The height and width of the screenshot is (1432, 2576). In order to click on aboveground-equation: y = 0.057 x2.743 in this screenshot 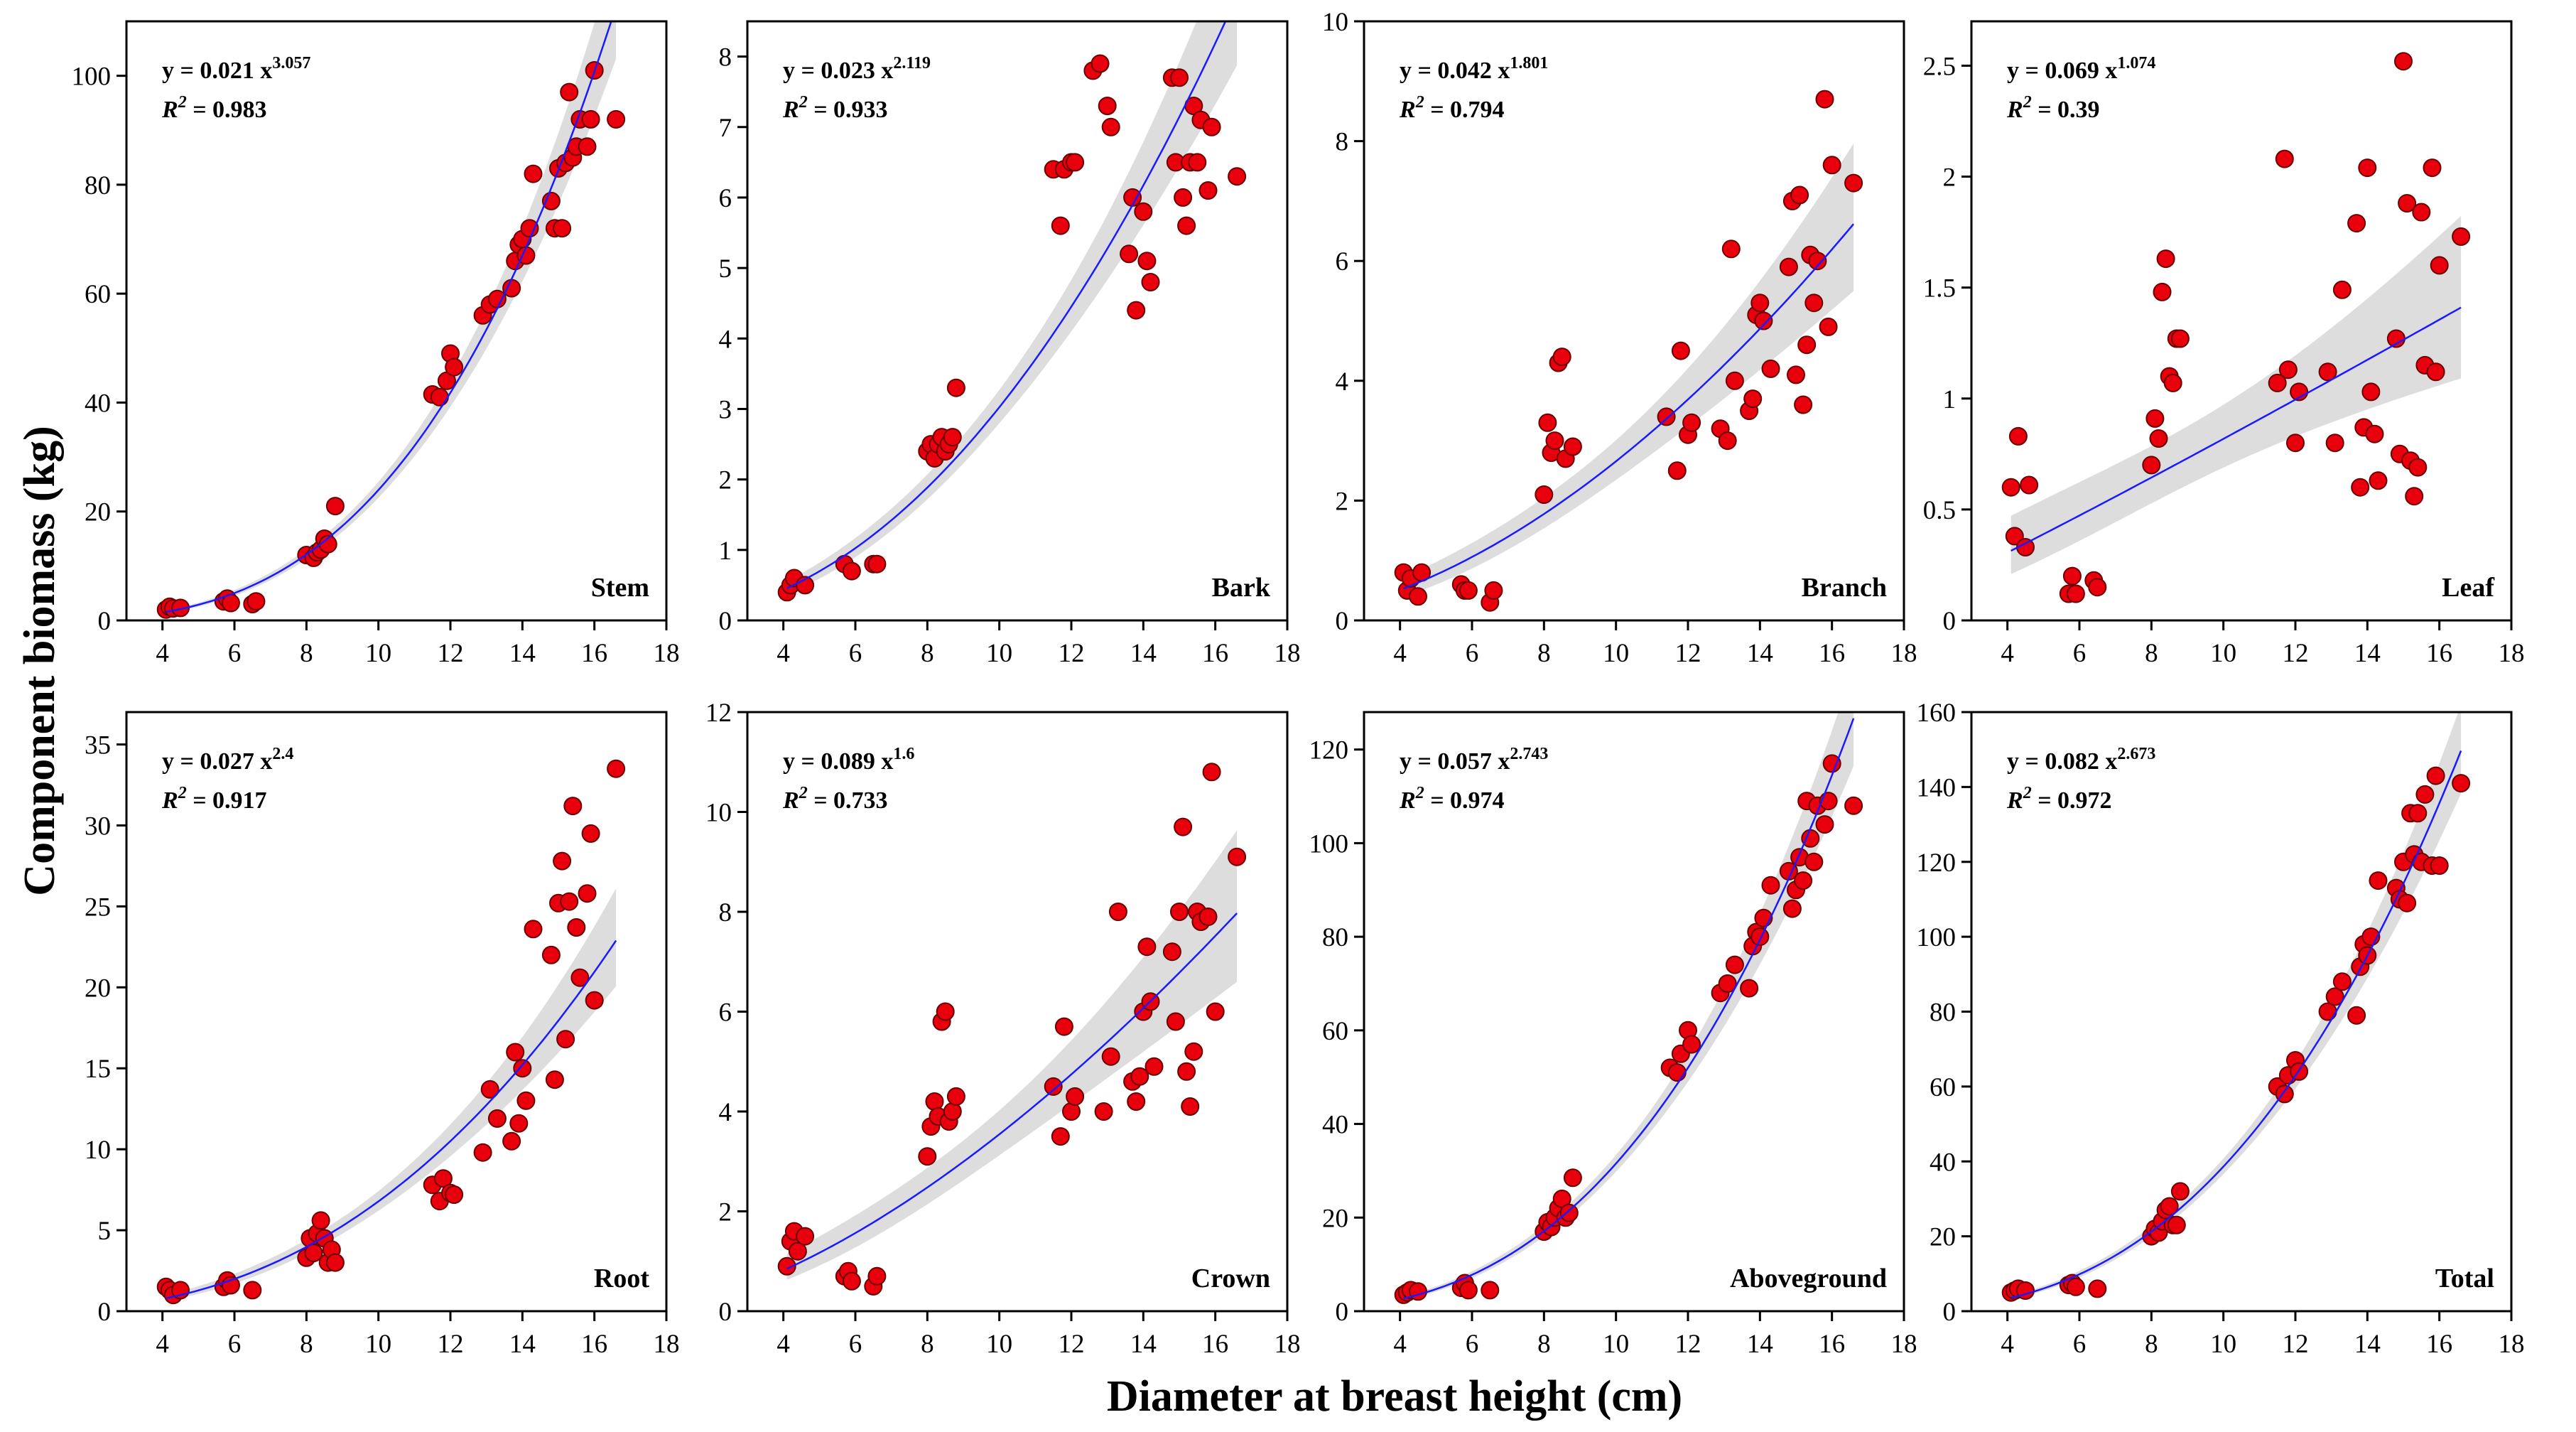, I will do `click(1474, 760)`.